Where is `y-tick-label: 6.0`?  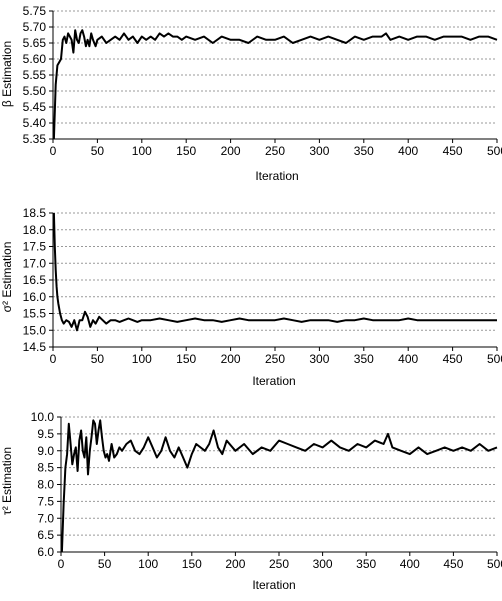
y-tick-label: 6.0 is located at coordinates (45, 552).